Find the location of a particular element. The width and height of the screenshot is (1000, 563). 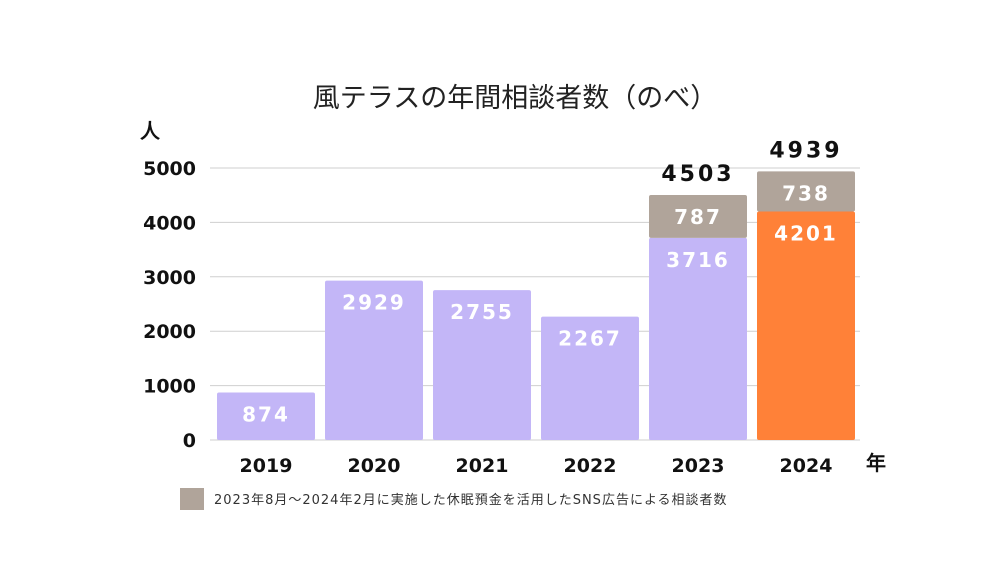

bar-base-2019 is located at coordinates (266, 416).